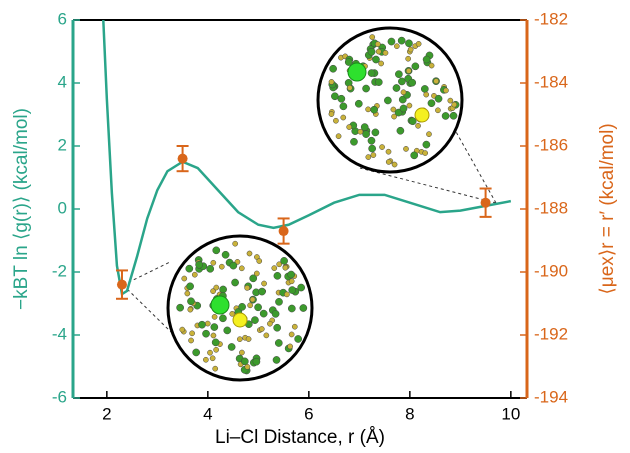 The width and height of the screenshot is (630, 453). Describe the element at coordinates (308, 413) in the screenshot. I see `x-tick-label: 6` at that location.